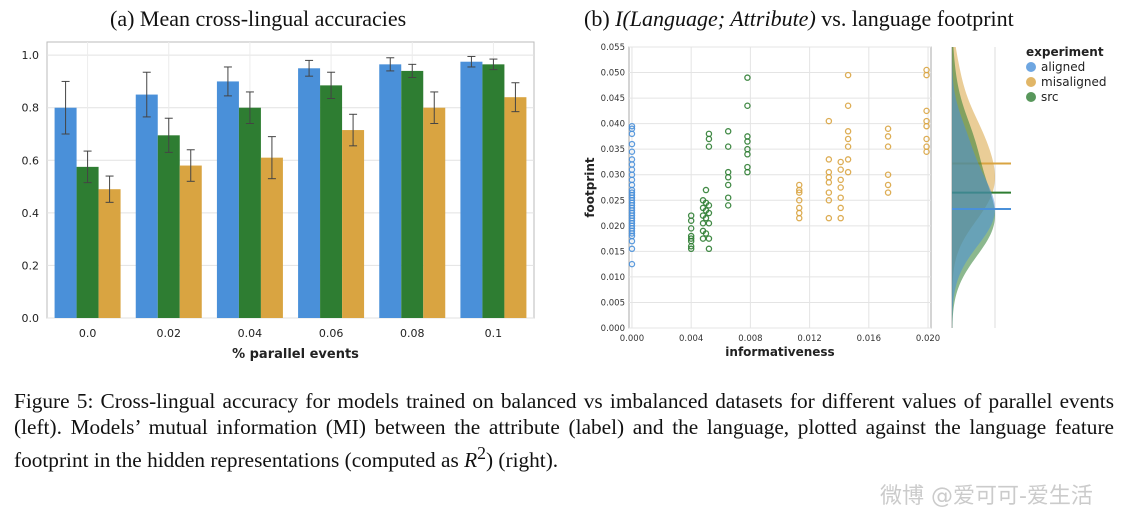  I want to click on caption-tail: ) (right)., so click(522, 460).